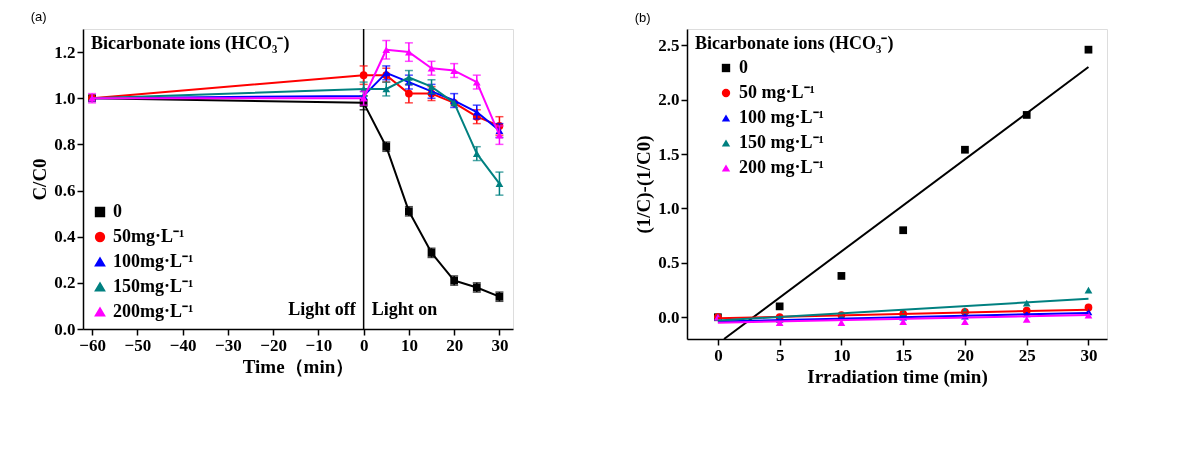 This screenshot has width=1194, height=467. I want to click on x-axis-title: Time（min）, so click(298, 366).